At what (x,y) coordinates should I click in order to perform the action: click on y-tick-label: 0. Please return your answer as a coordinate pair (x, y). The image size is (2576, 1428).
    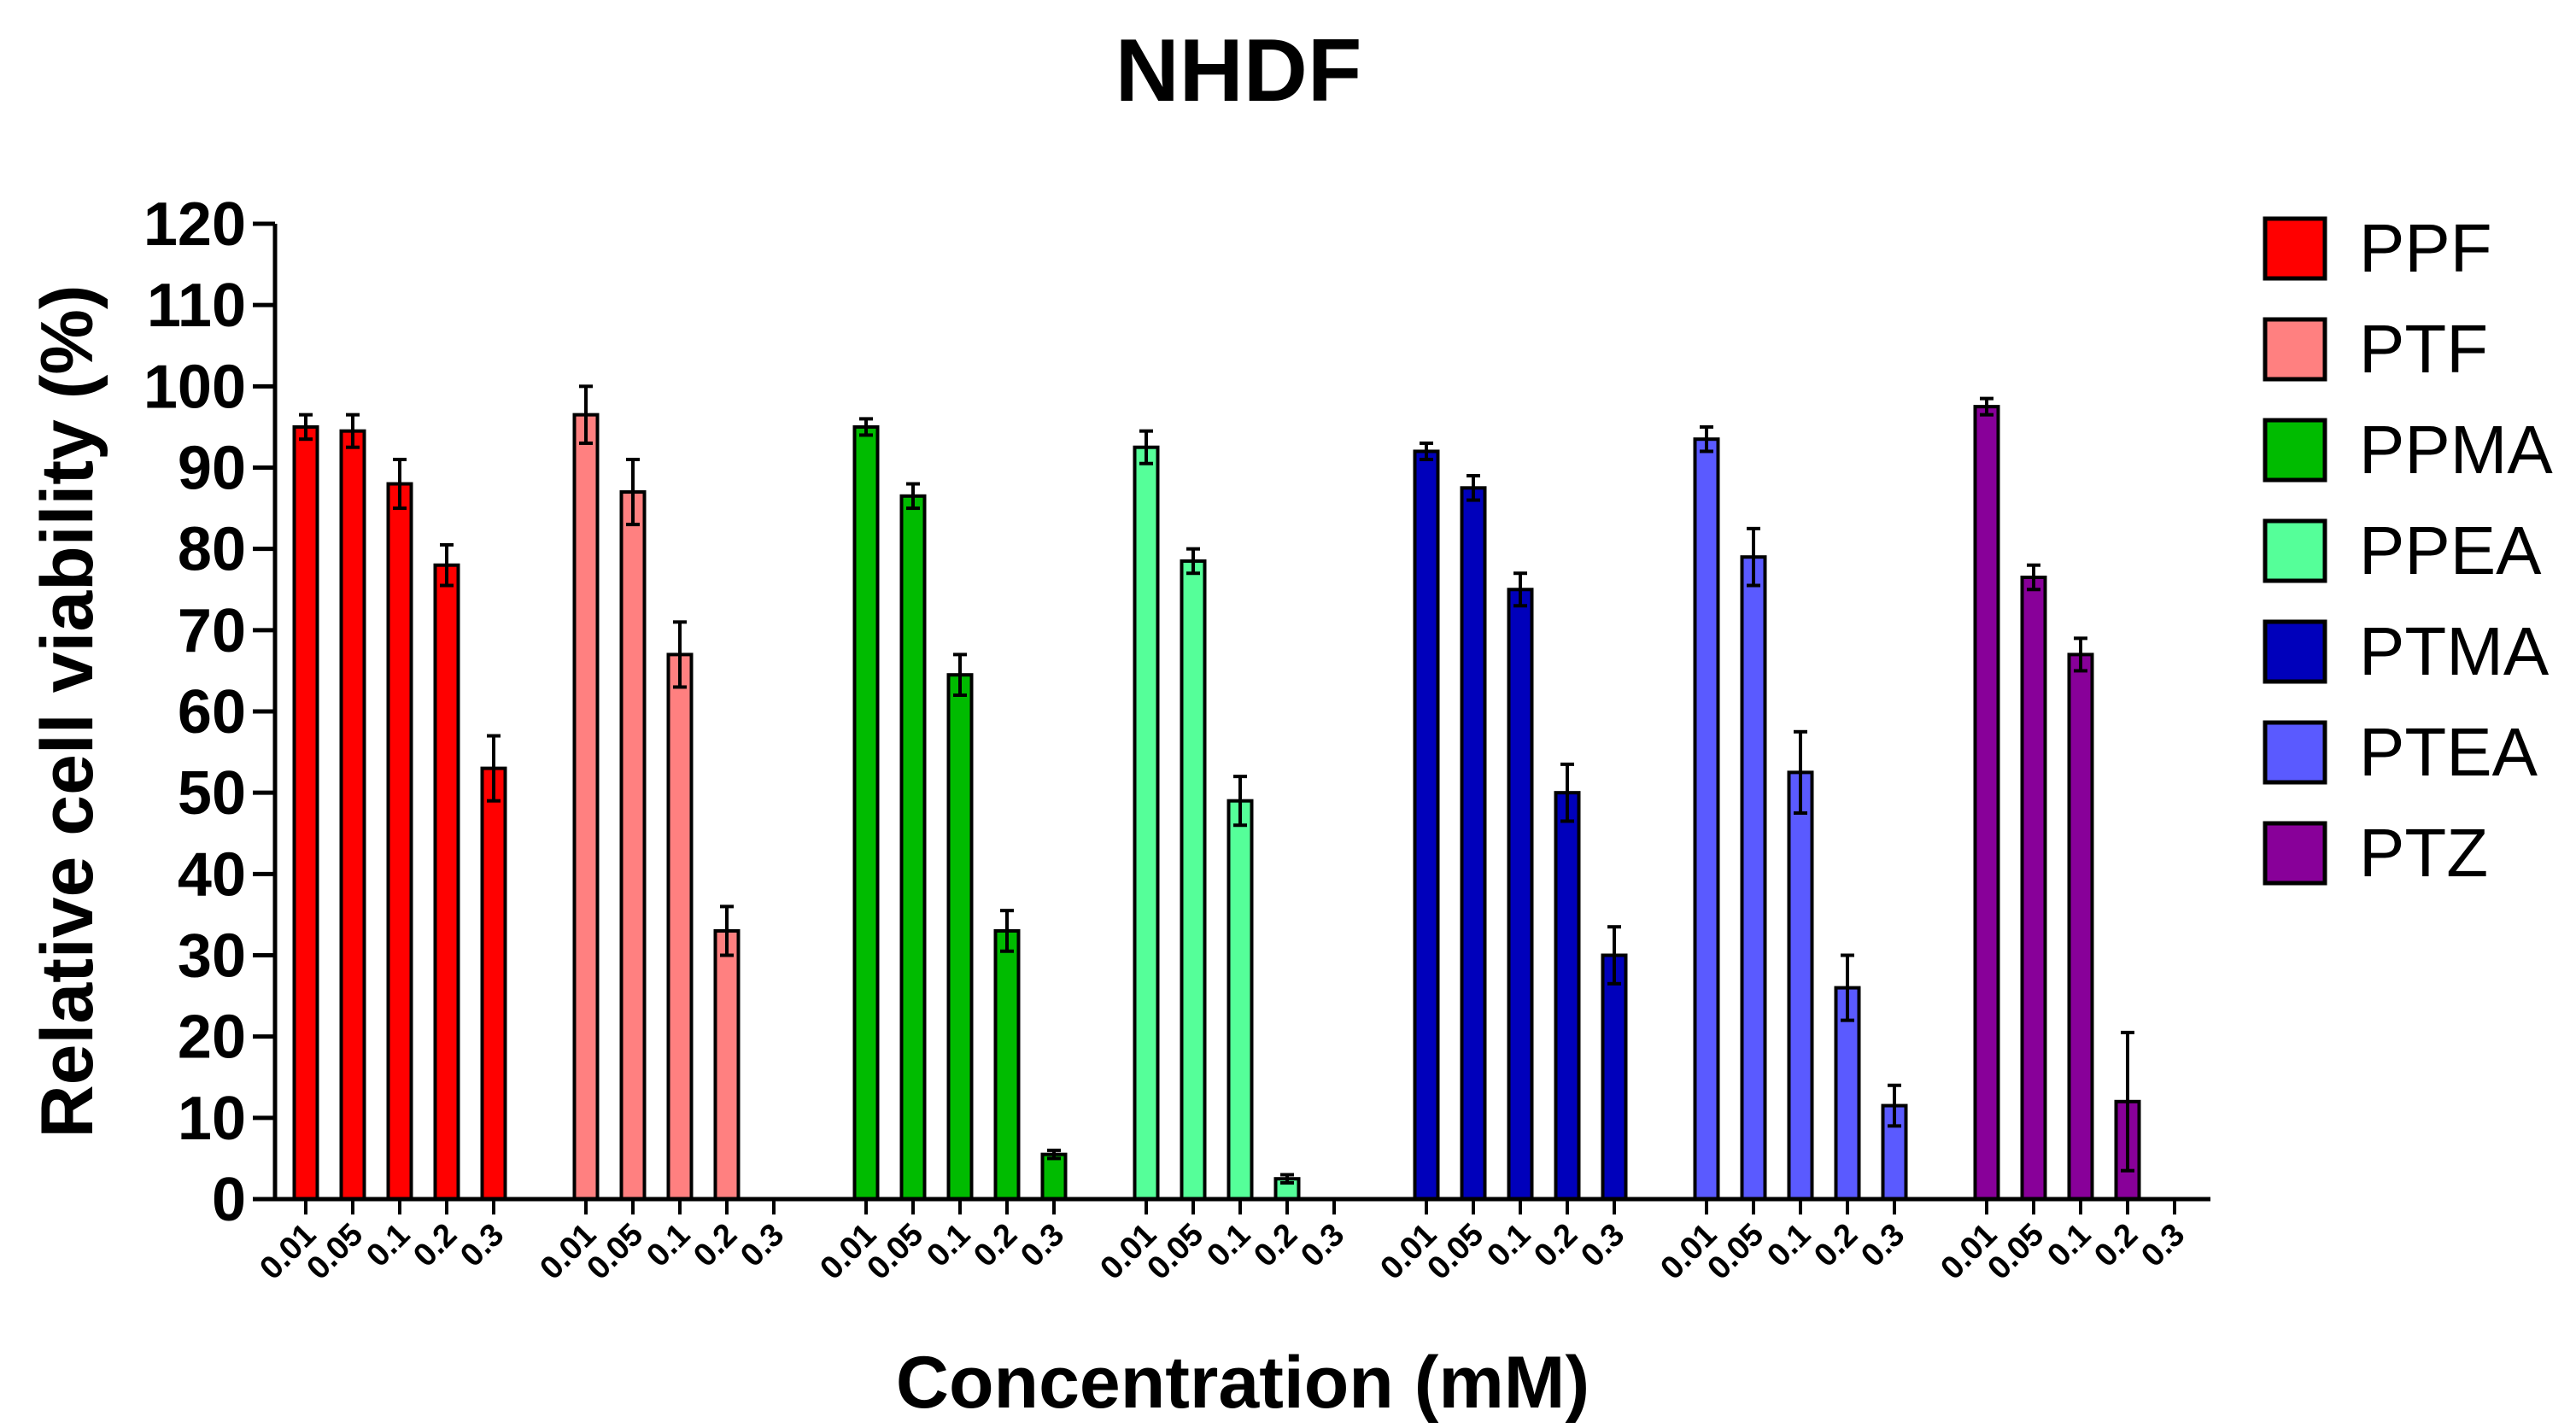
    Looking at the image, I should click on (229, 1200).